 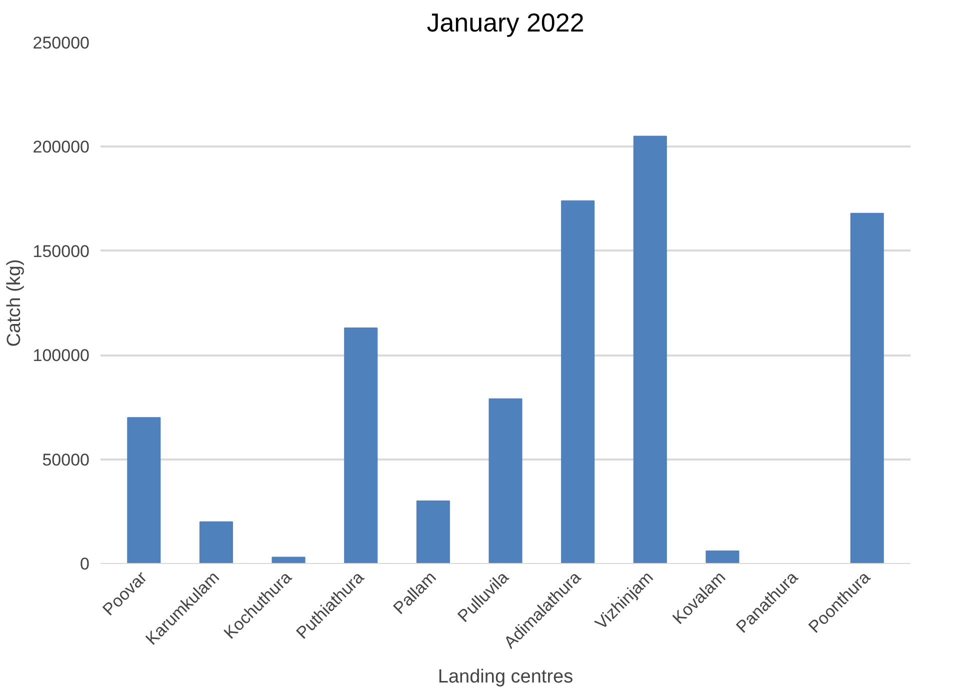 I want to click on y-tick-label: 150000, so click(x=61, y=251).